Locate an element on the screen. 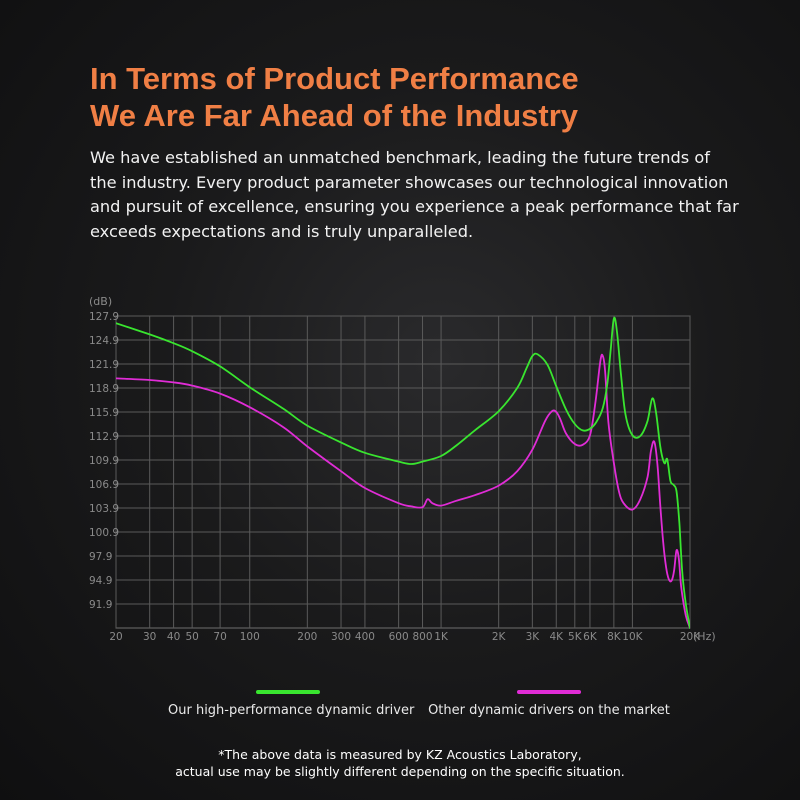 Image resolution: width=800 pixels, height=800 pixels. y-tick-label: 109.9 is located at coordinates (104, 461).